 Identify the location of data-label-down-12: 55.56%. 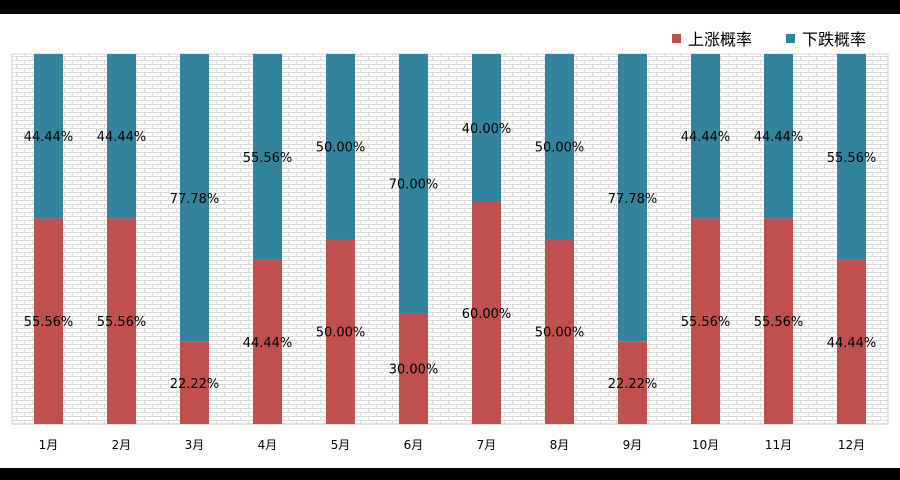
(852, 158).